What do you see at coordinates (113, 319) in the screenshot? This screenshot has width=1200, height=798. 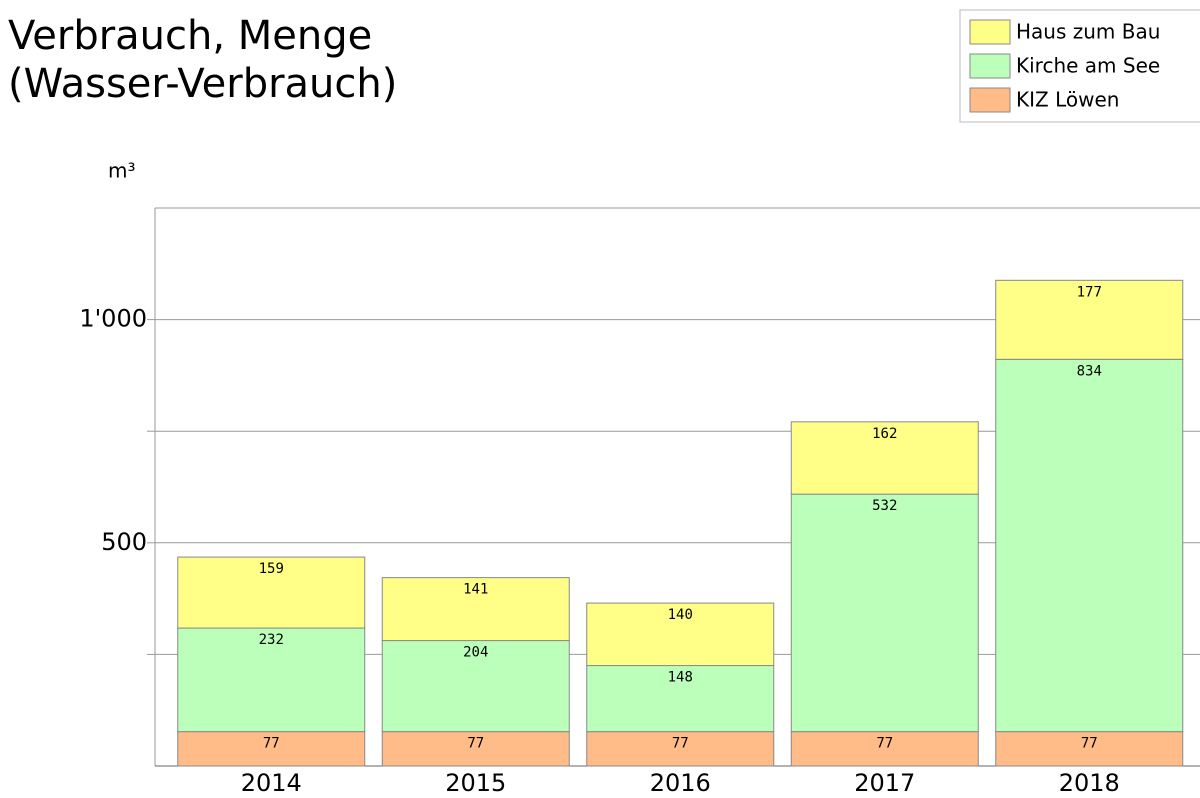 I see `y-tick-label: 1'000` at bounding box center [113, 319].